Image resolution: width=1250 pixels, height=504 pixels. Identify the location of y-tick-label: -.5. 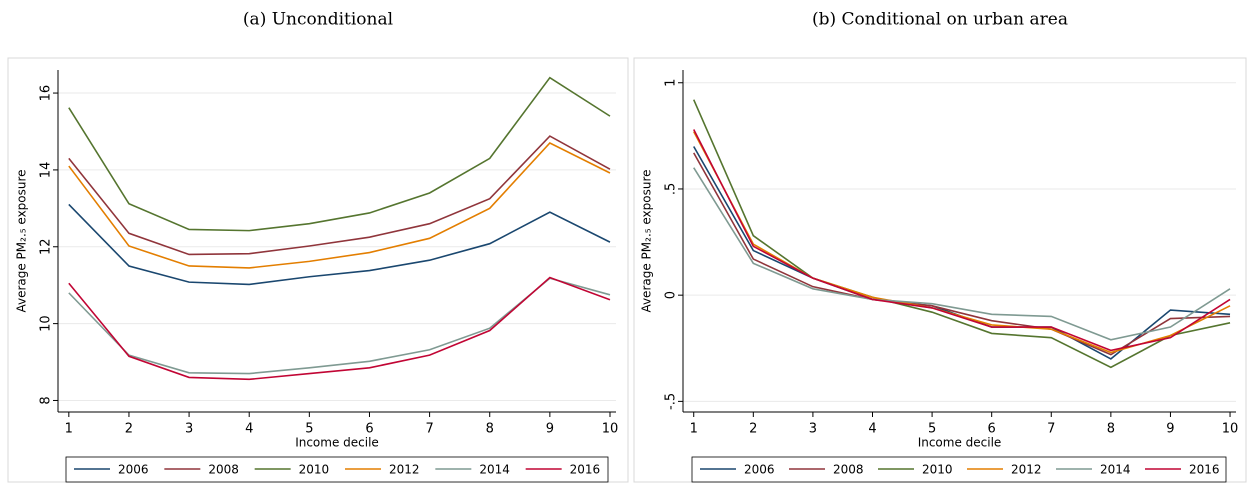
(671, 401).